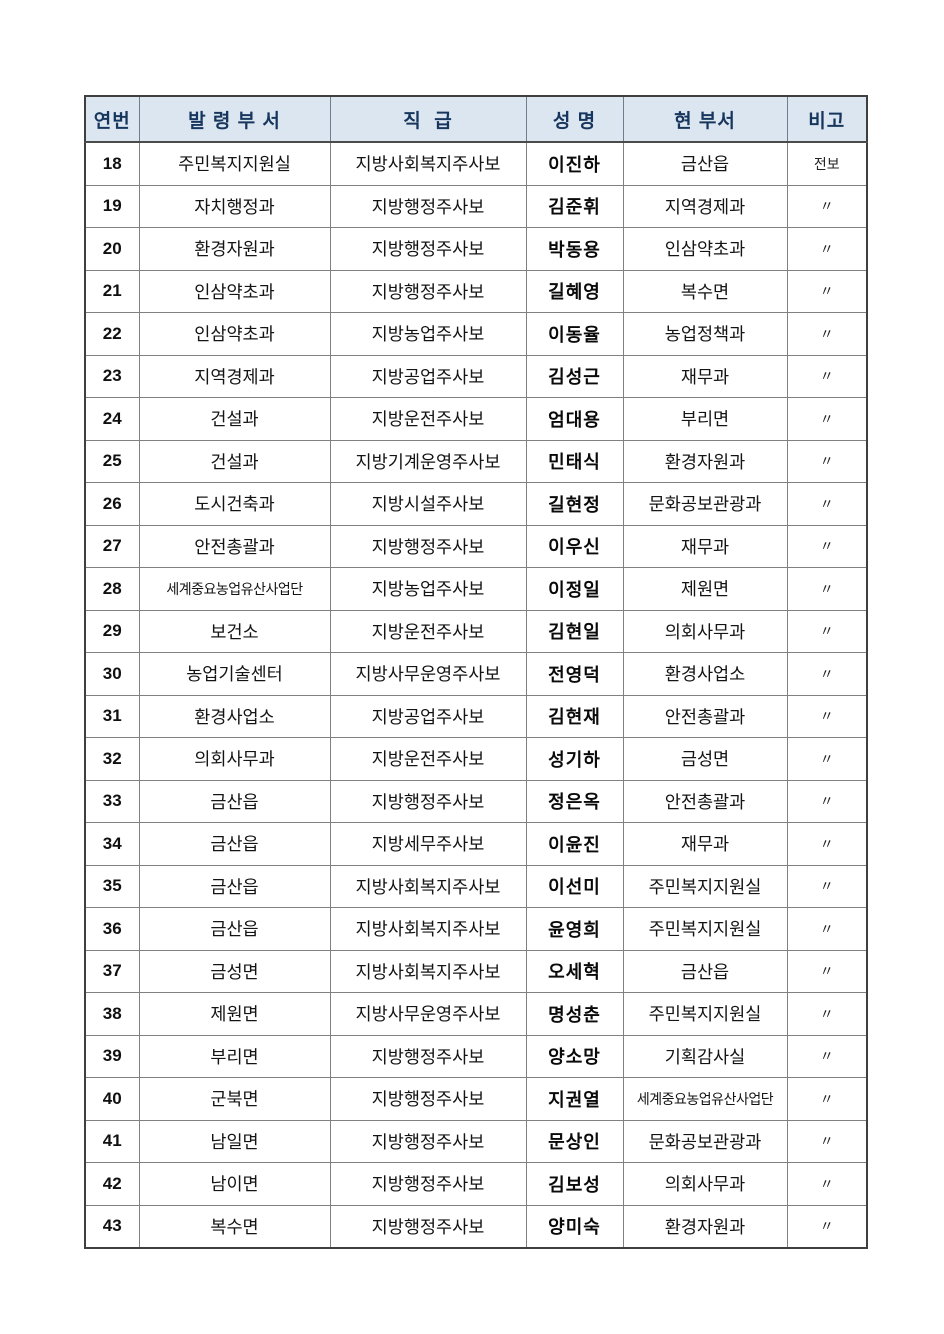 This screenshot has width=944, height=1334. Describe the element at coordinates (476, 419) in the screenshot. I see `table-row: 24 건설과 지방운전주사보 엄대용 부리면 〃` at that location.